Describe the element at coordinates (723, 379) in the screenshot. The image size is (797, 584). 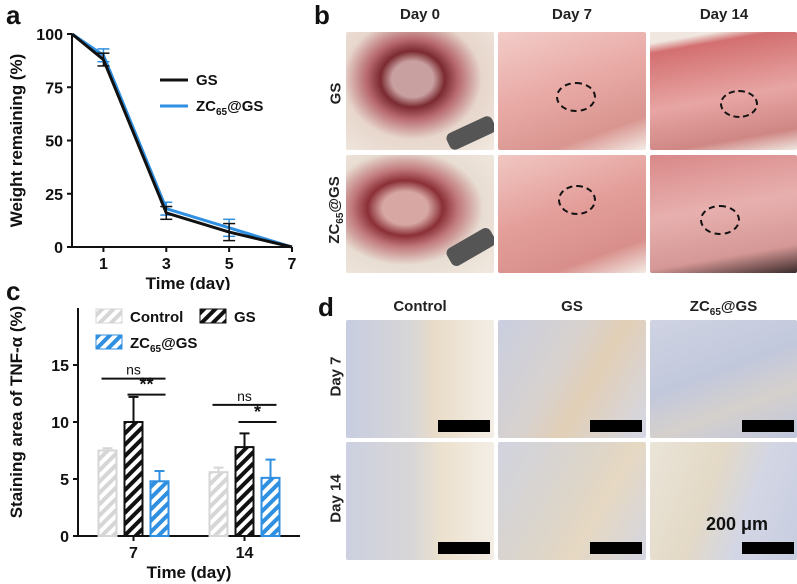
I see `histology-zc65gs-day7` at that location.